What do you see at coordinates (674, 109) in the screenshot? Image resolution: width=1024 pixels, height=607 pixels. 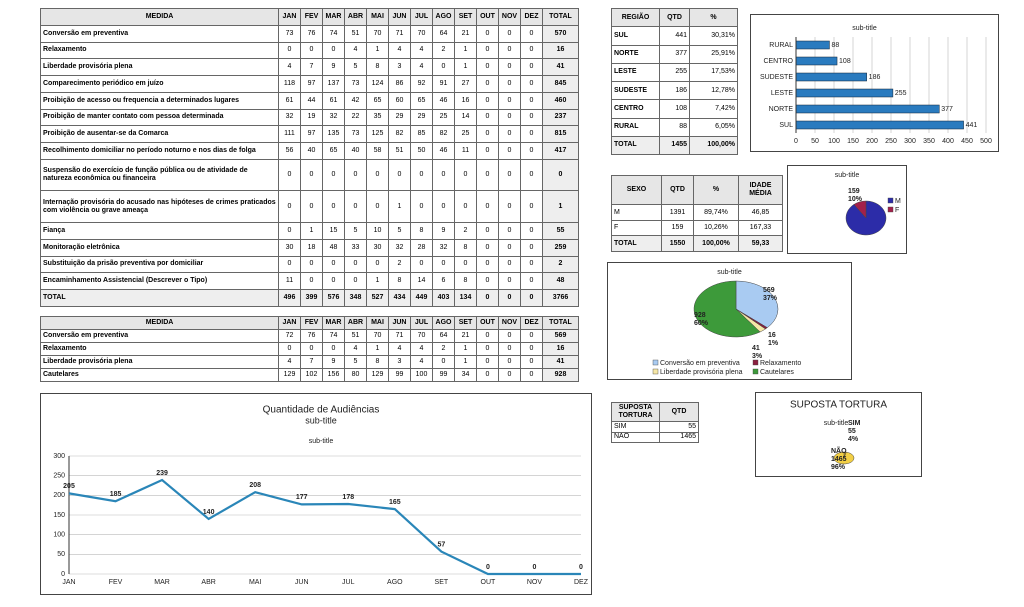 I see `cell: 108` at bounding box center [674, 109].